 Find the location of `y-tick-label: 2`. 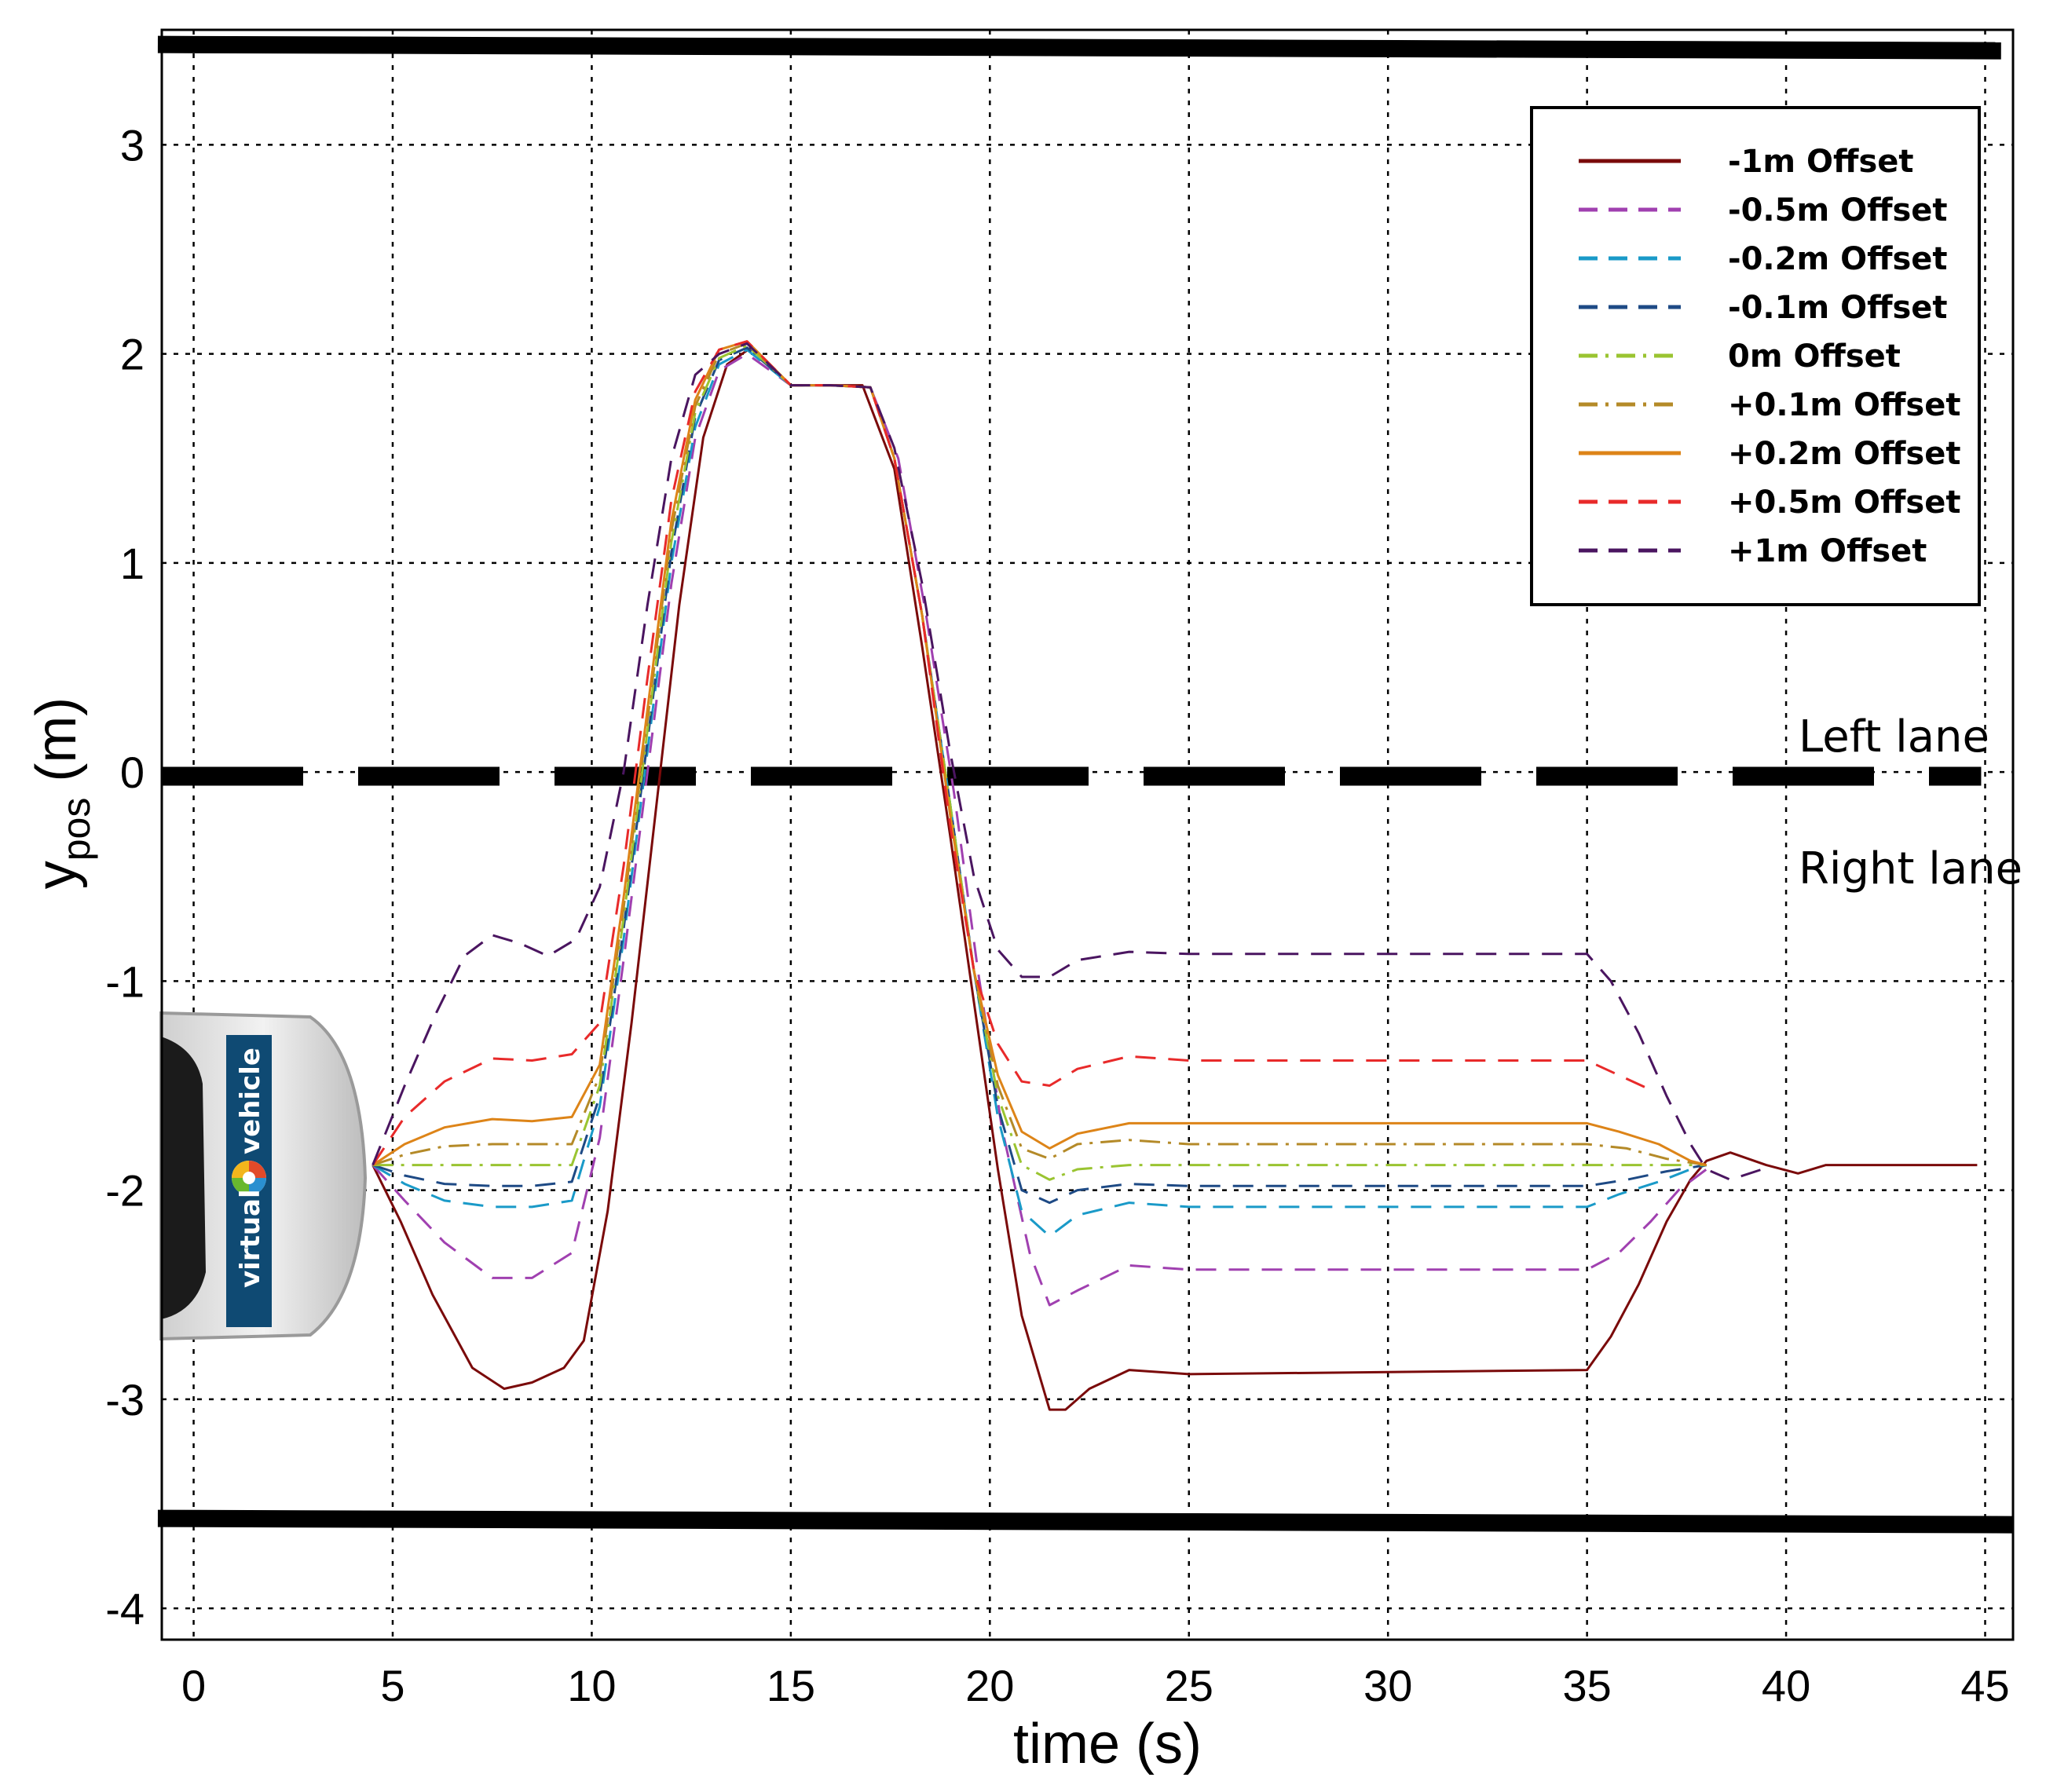

y-tick-label: 2 is located at coordinates (132, 354).